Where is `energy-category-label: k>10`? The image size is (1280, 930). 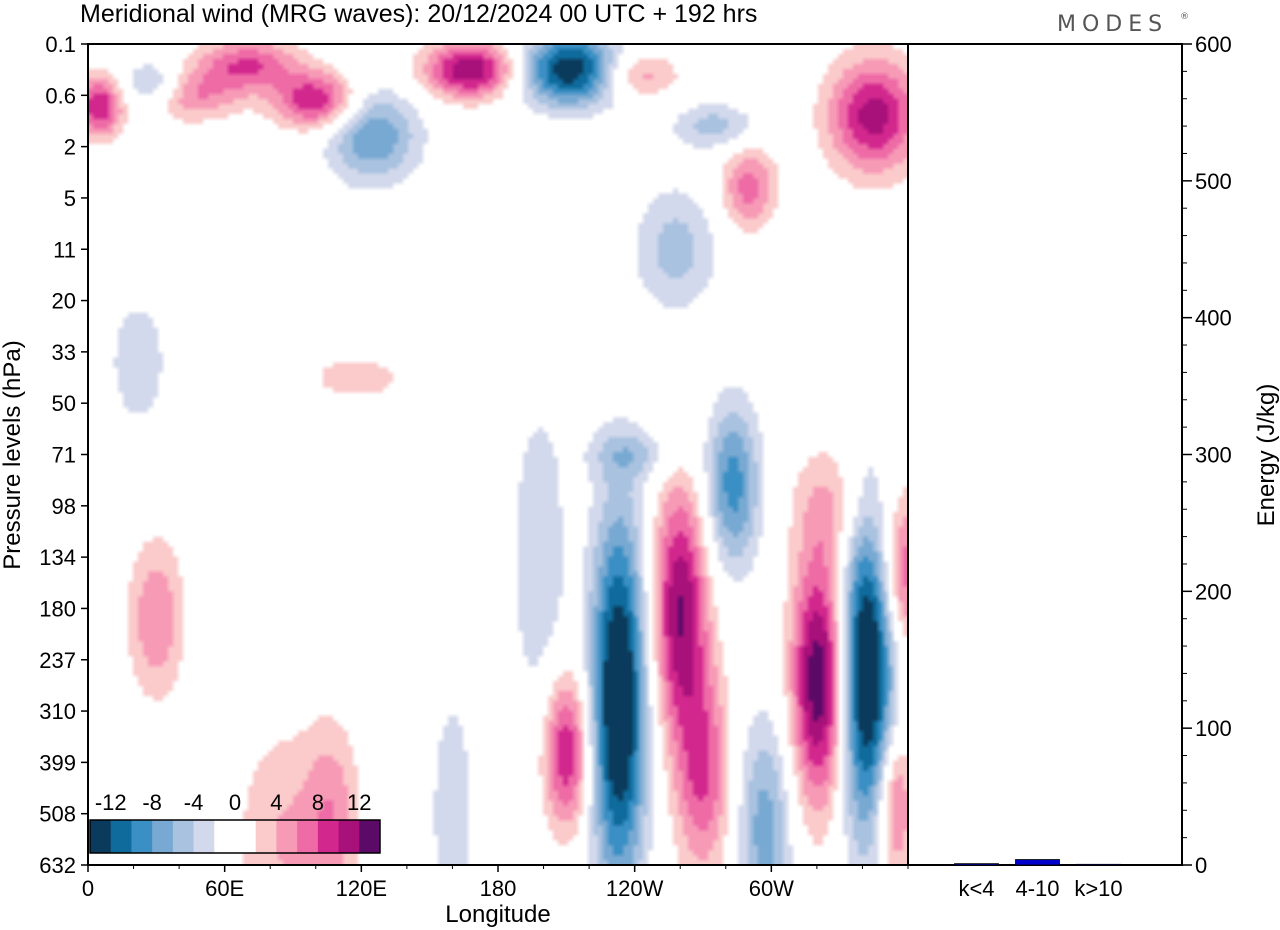
energy-category-label: k>10 is located at coordinates (1098, 888).